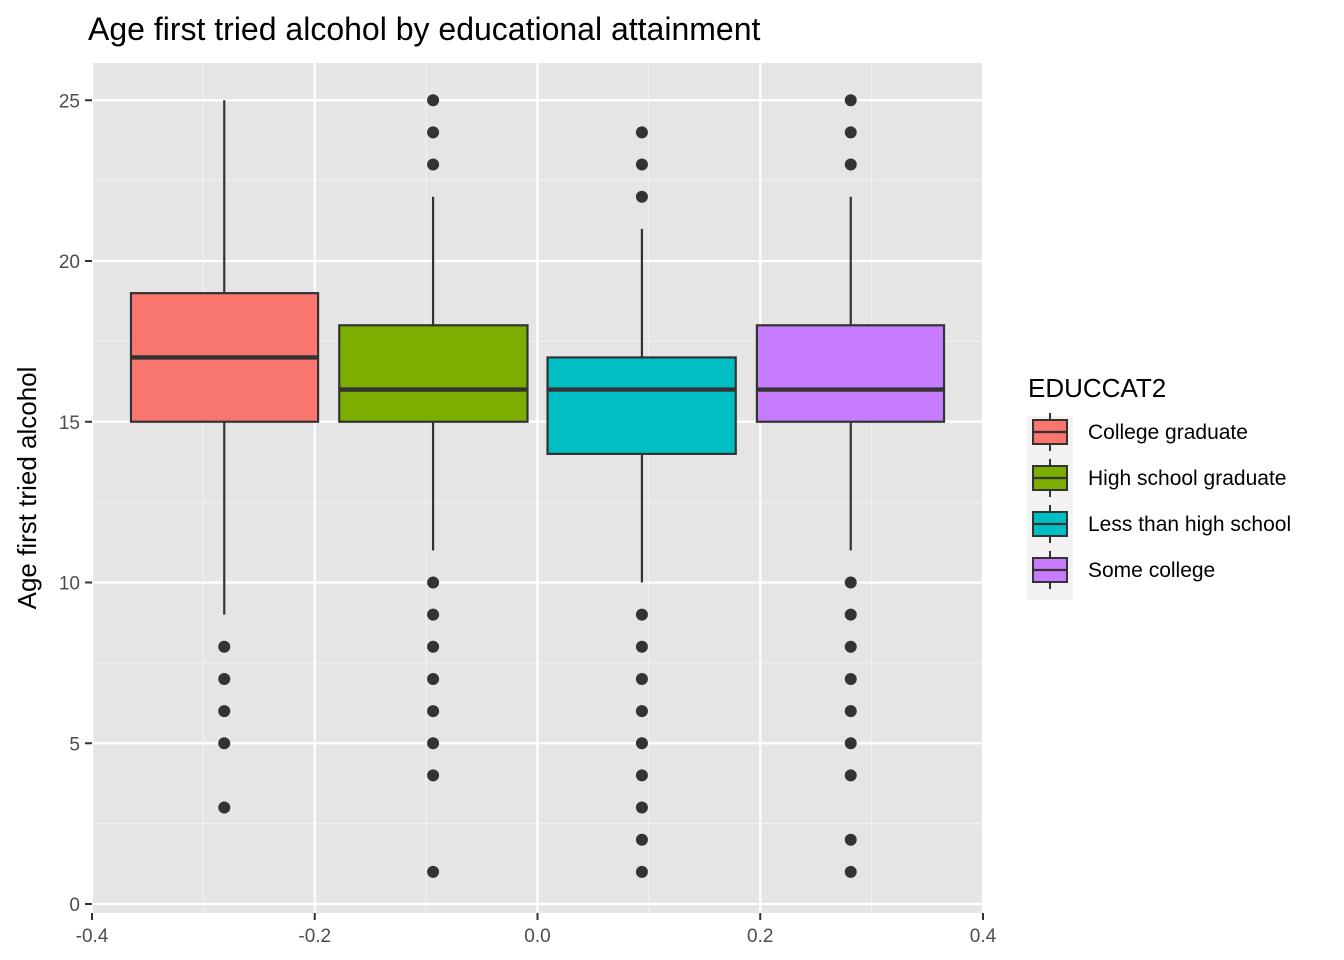 The width and height of the screenshot is (1344, 960). What do you see at coordinates (27, 488) in the screenshot?
I see `y-axis-title: Age first tried alcohol` at bounding box center [27, 488].